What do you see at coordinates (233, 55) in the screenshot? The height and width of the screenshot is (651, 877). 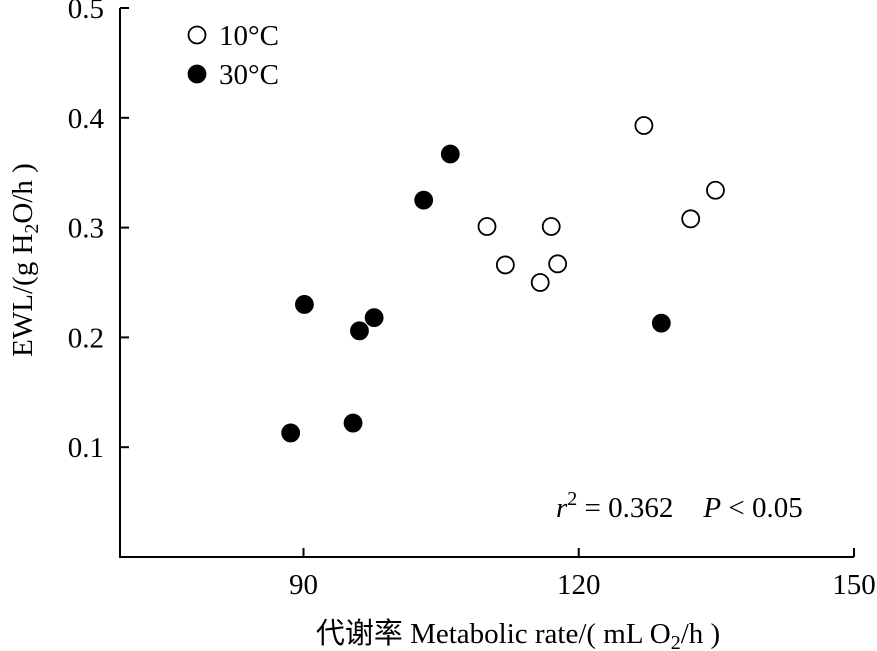 I see `legend: 10°C 30°C` at bounding box center [233, 55].